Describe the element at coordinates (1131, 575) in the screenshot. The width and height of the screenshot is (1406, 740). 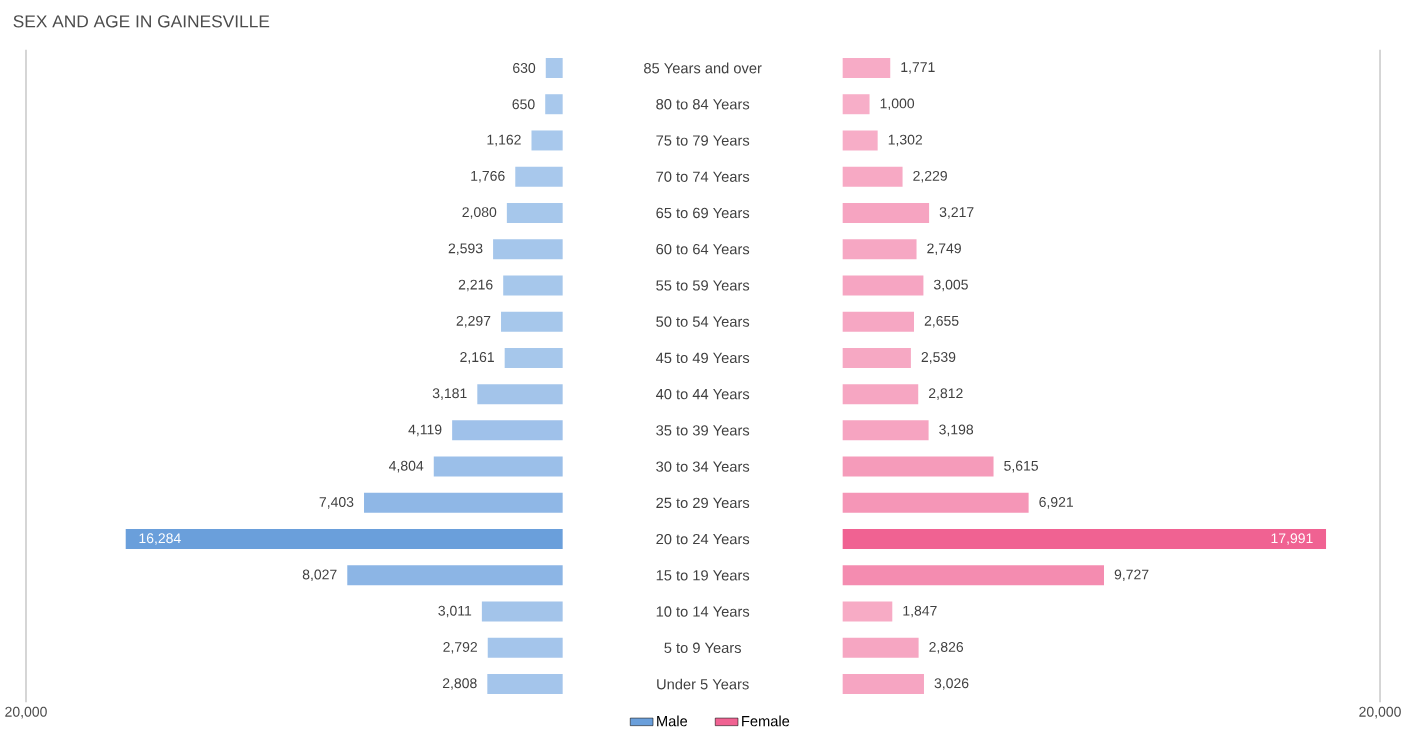
I see `data-label: 9,727` at that location.